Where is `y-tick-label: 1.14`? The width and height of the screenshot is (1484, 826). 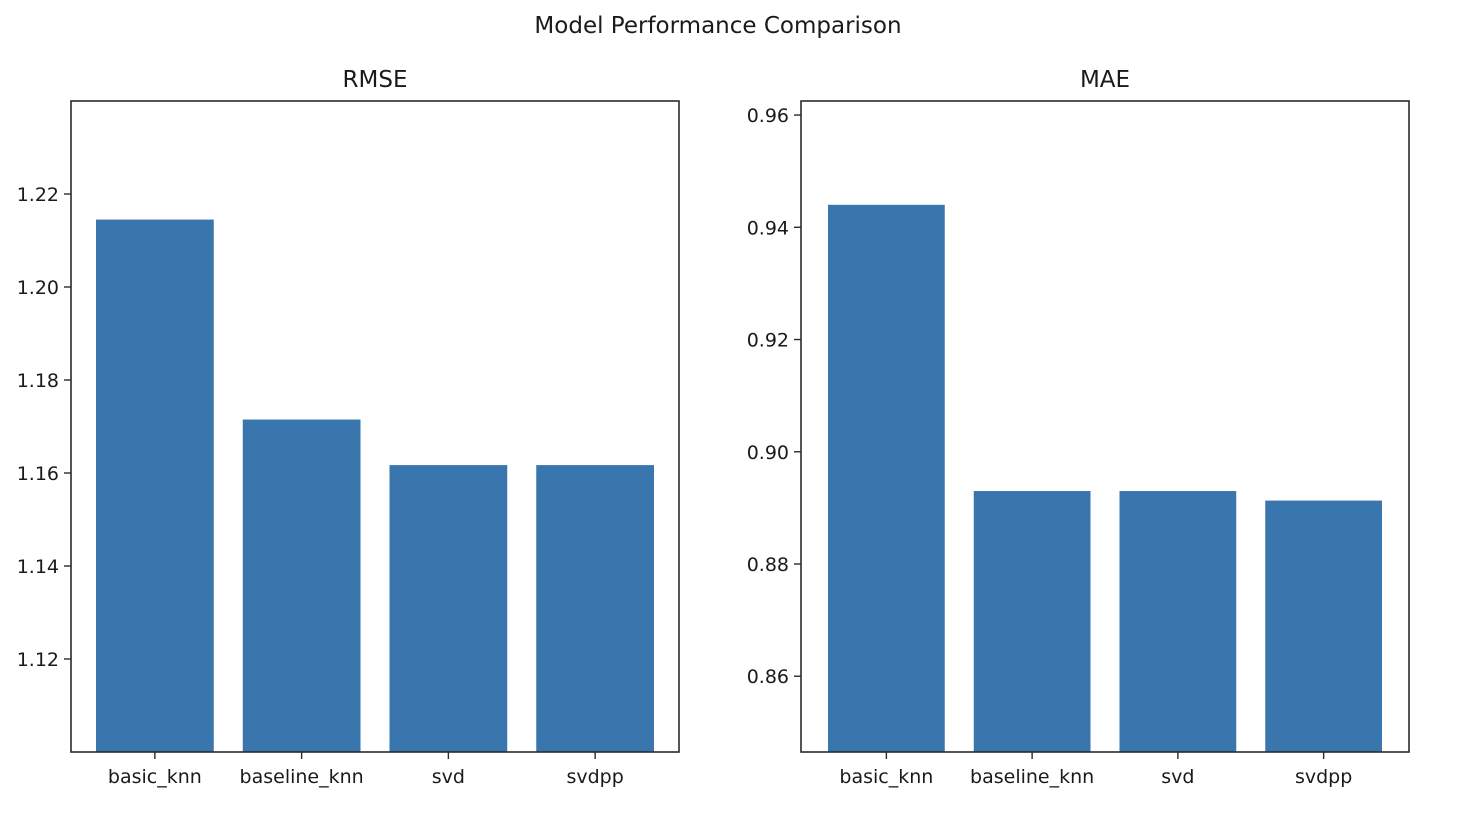 y-tick-label: 1.14 is located at coordinates (38, 567).